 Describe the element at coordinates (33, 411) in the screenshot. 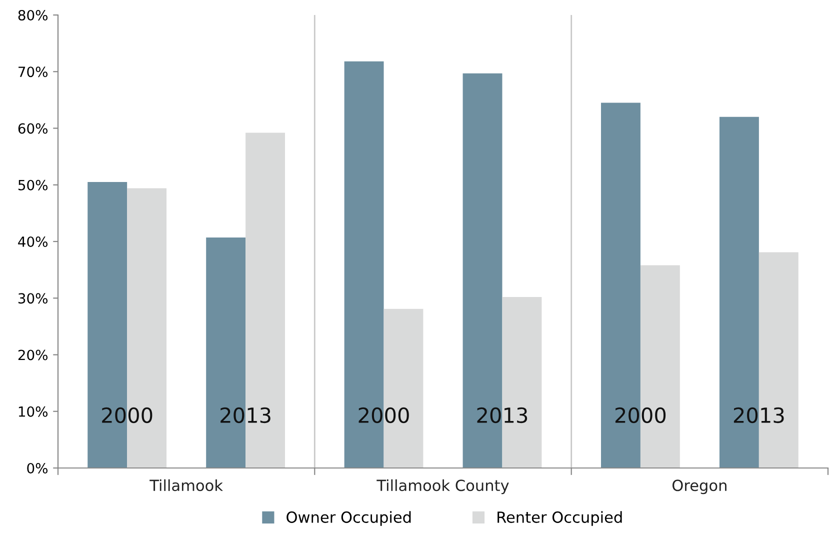

I see `y-tick-label: 10%` at that location.